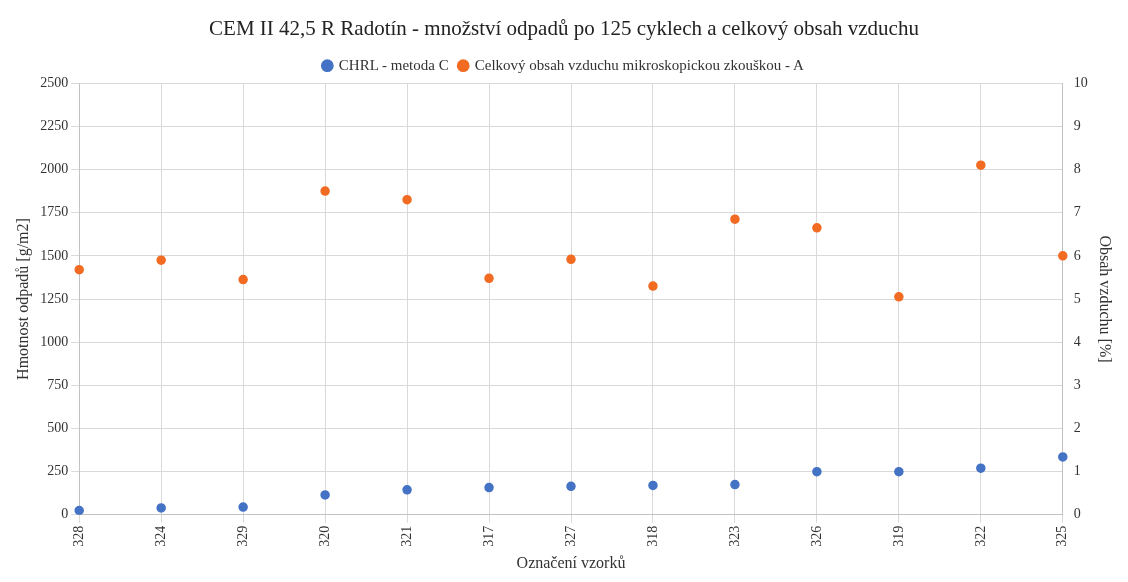 This screenshot has width=1128, height=582. Describe the element at coordinates (160, 536) in the screenshot. I see `x-tick-label: 324` at that location.